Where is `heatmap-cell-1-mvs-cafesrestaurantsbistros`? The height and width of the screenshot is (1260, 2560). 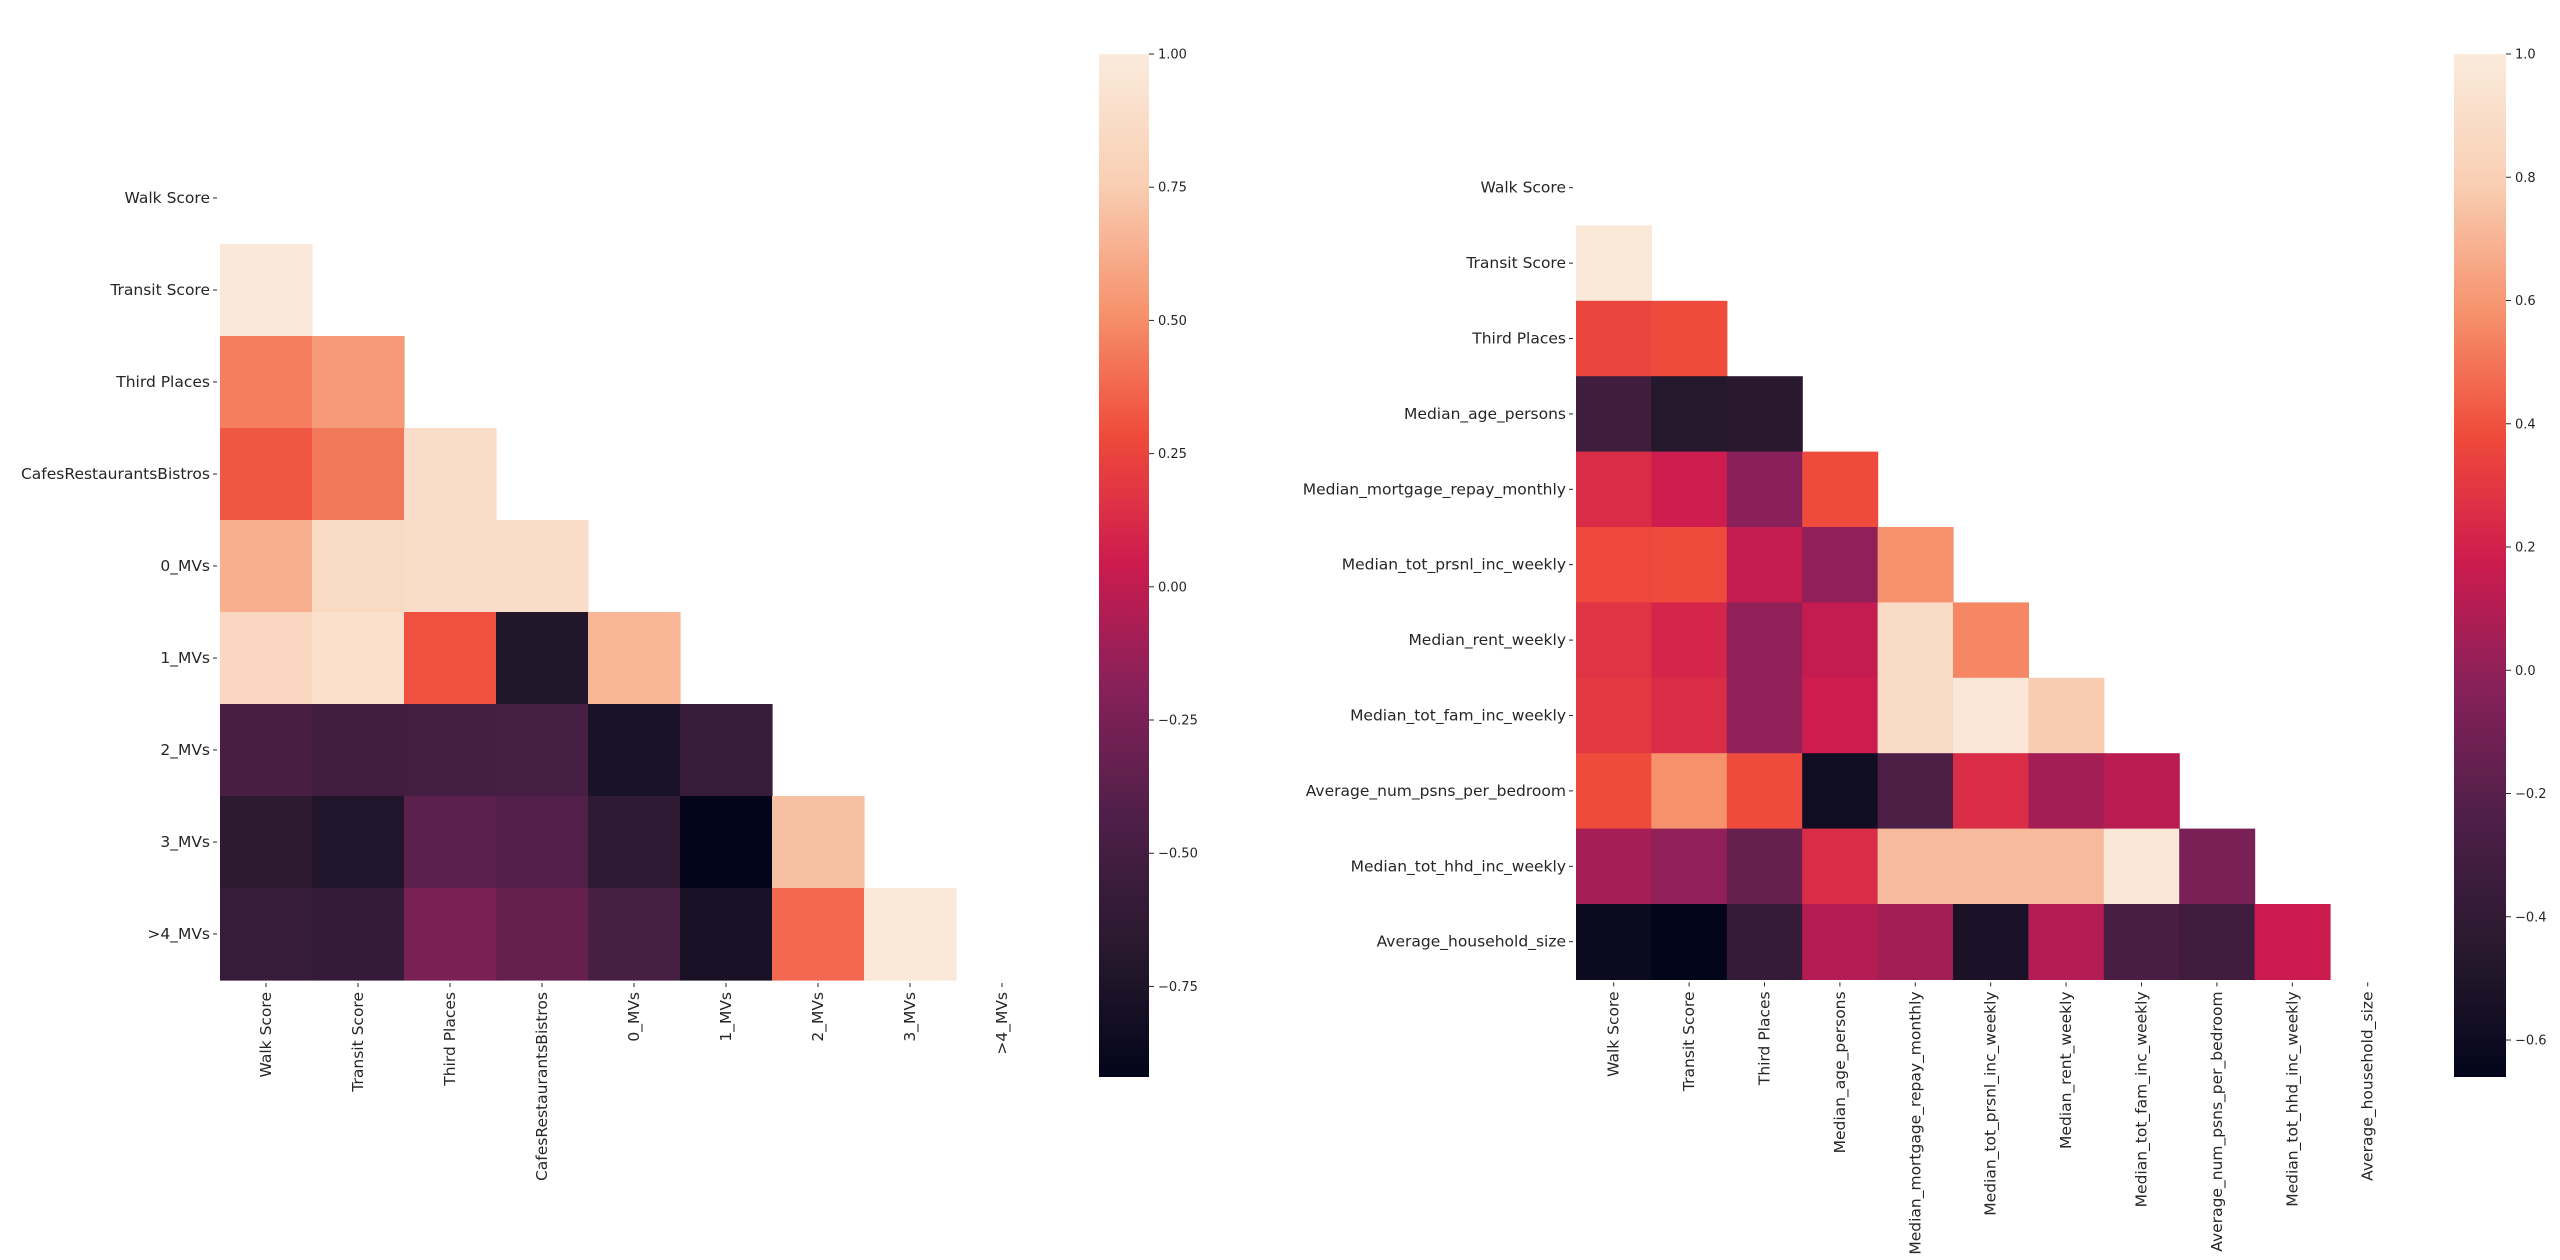
heatmap-cell-1-mvs-cafesrestaurantsbistros is located at coordinates (542, 658).